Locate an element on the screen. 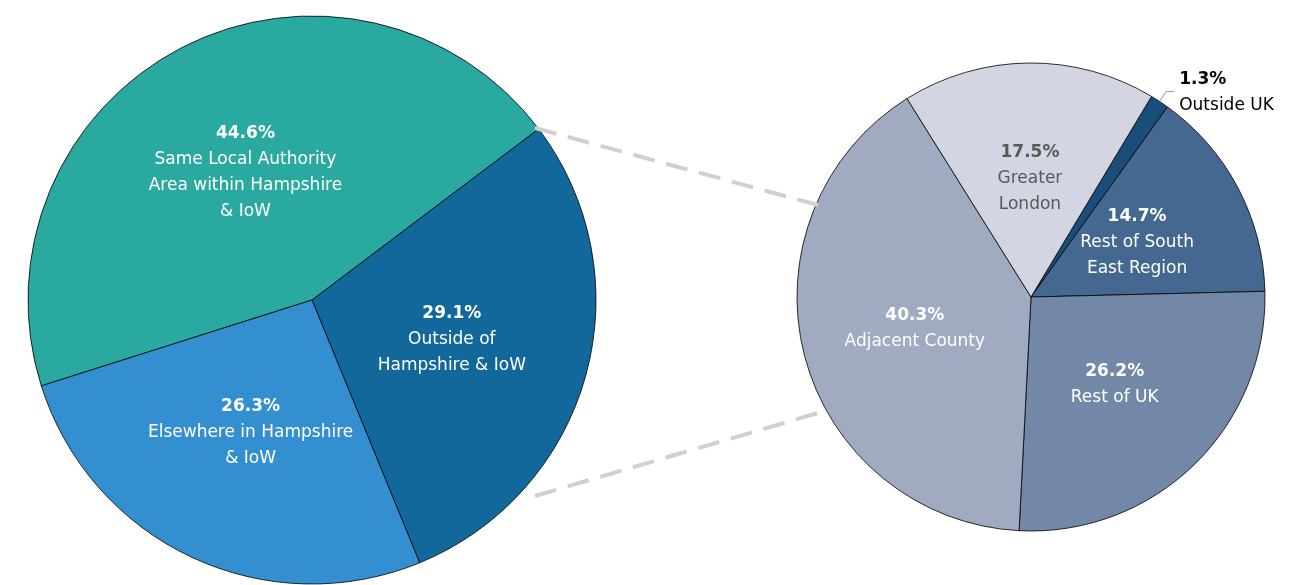 Image resolution: width=1296 pixels, height=585 pixels. data-label: 14.7% is located at coordinates (1137, 214).